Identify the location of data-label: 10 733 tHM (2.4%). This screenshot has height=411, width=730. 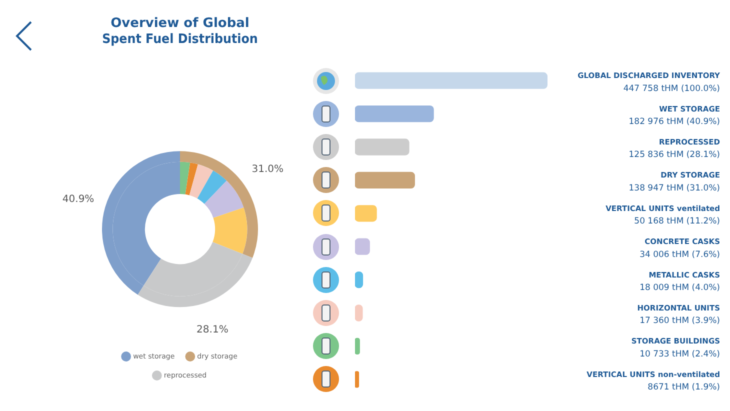
(680, 354).